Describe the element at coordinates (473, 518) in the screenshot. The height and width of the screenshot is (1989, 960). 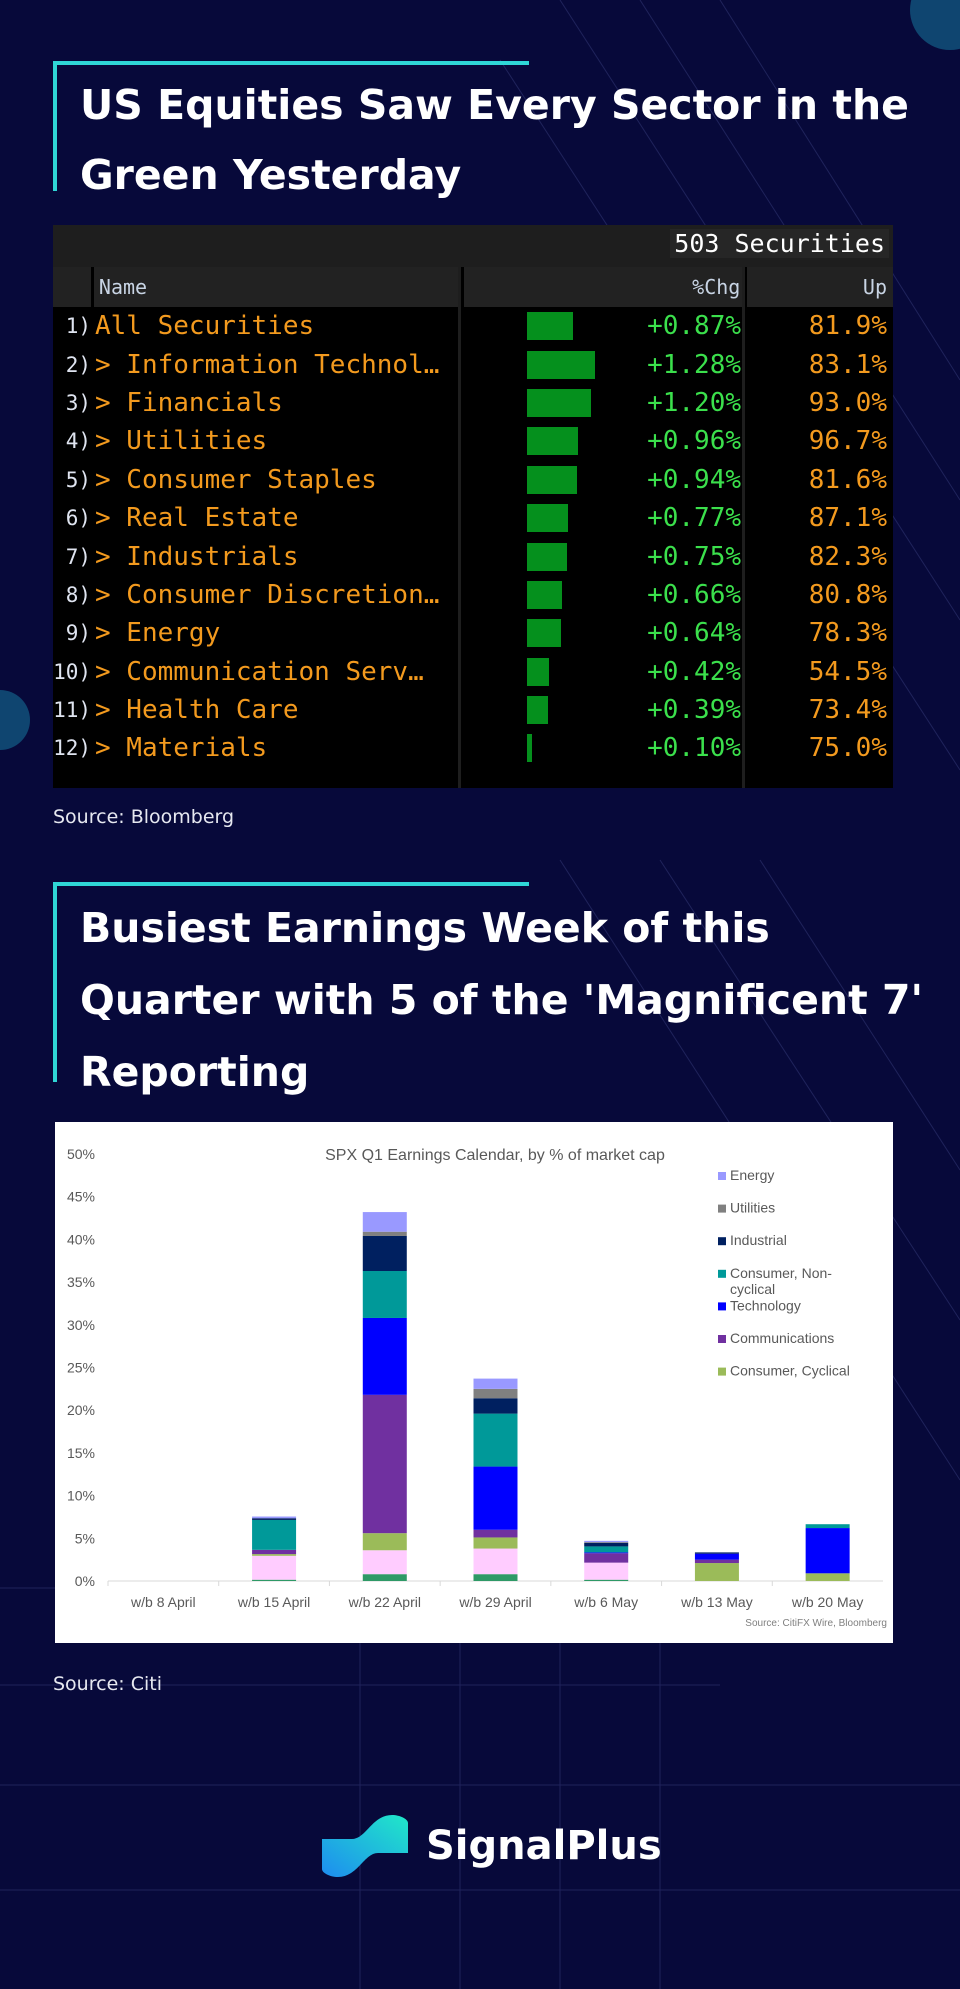
I see `table-row: 6) > Real Estate +0.77% 87.1%` at that location.